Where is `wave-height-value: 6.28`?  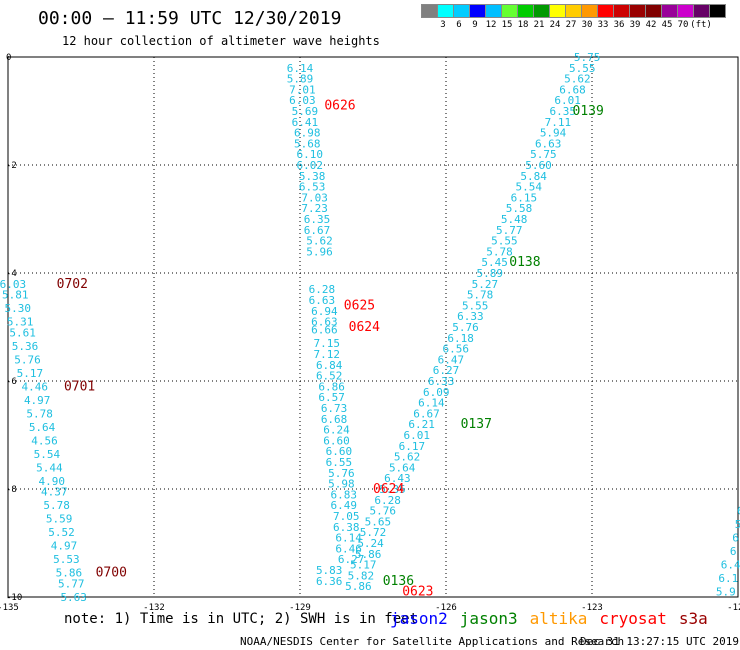 wave-height-value: 6.28 is located at coordinates (322, 289).